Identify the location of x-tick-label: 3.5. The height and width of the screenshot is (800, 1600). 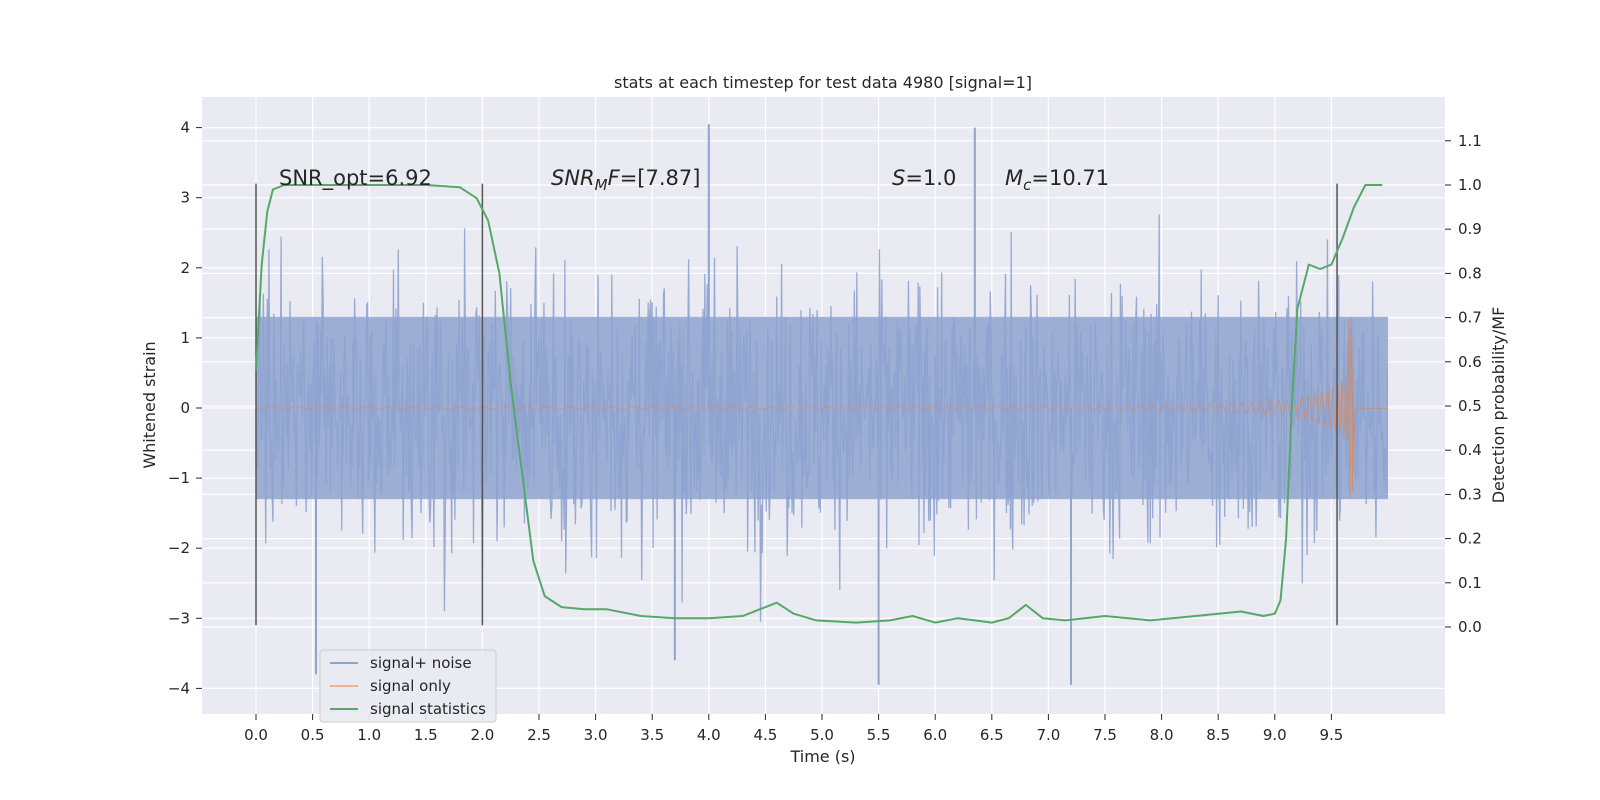
(652, 735).